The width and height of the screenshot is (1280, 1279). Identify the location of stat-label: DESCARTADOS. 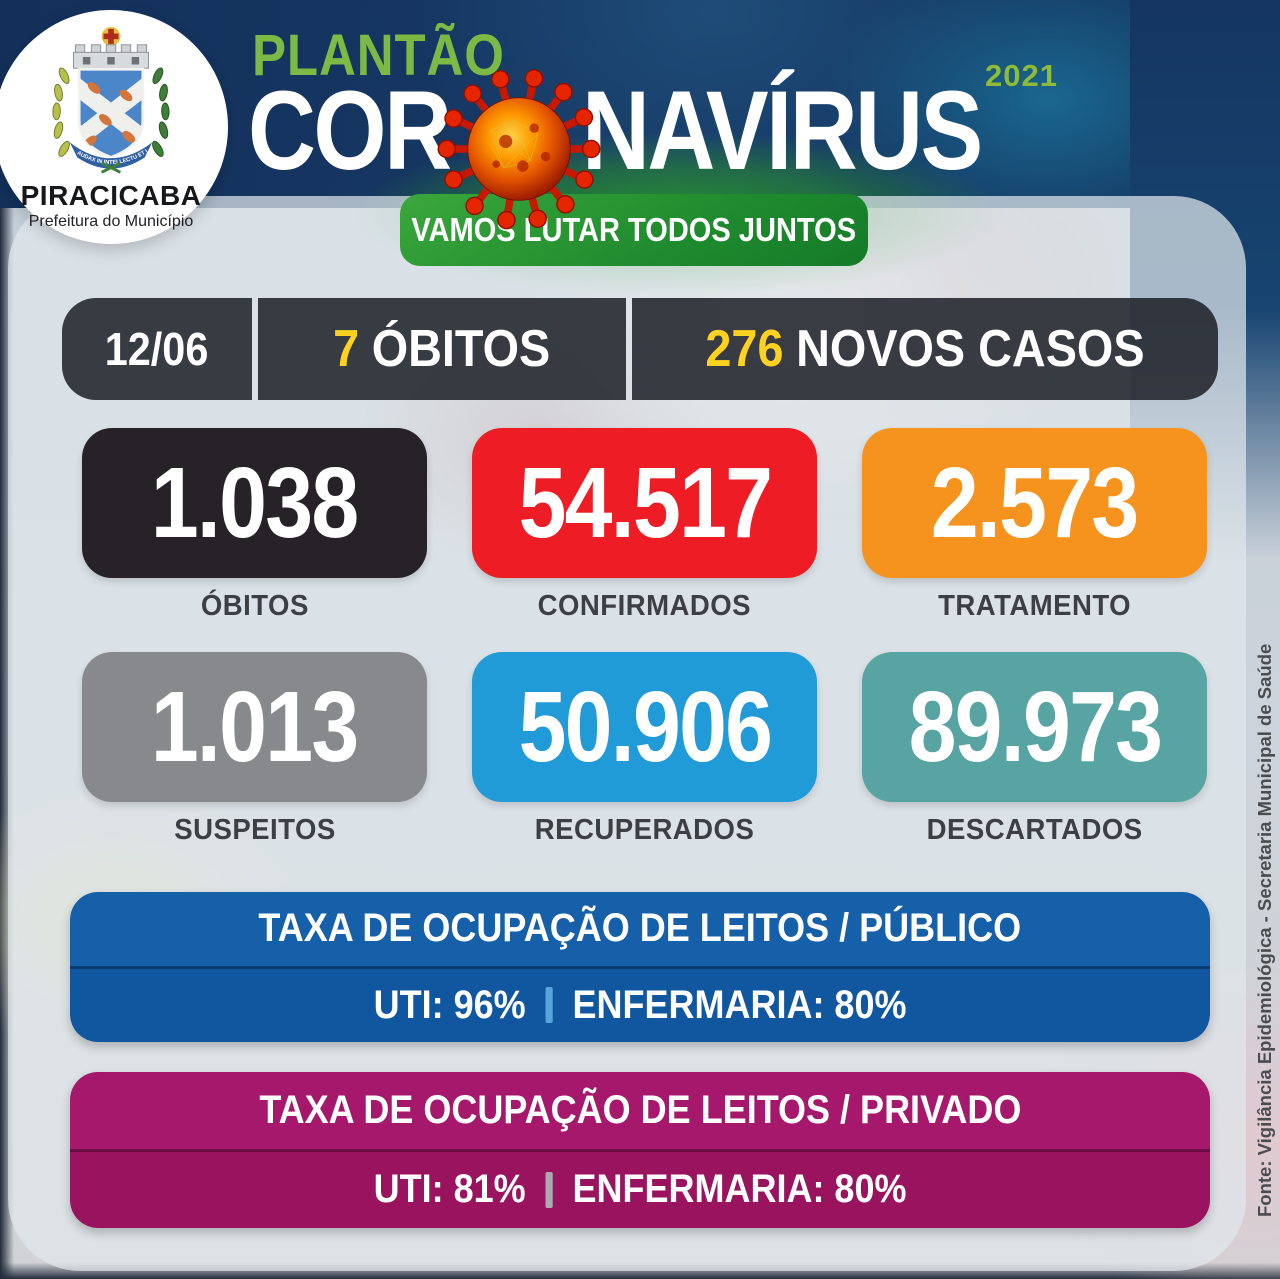
(1034, 830).